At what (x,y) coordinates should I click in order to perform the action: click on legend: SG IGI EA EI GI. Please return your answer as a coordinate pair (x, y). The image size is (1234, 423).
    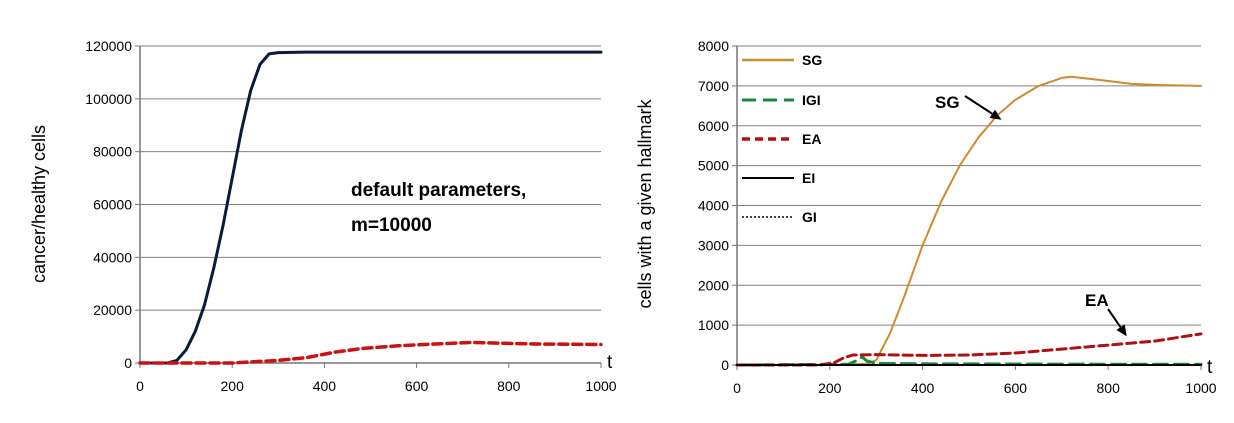
    Looking at the image, I should click on (782, 138).